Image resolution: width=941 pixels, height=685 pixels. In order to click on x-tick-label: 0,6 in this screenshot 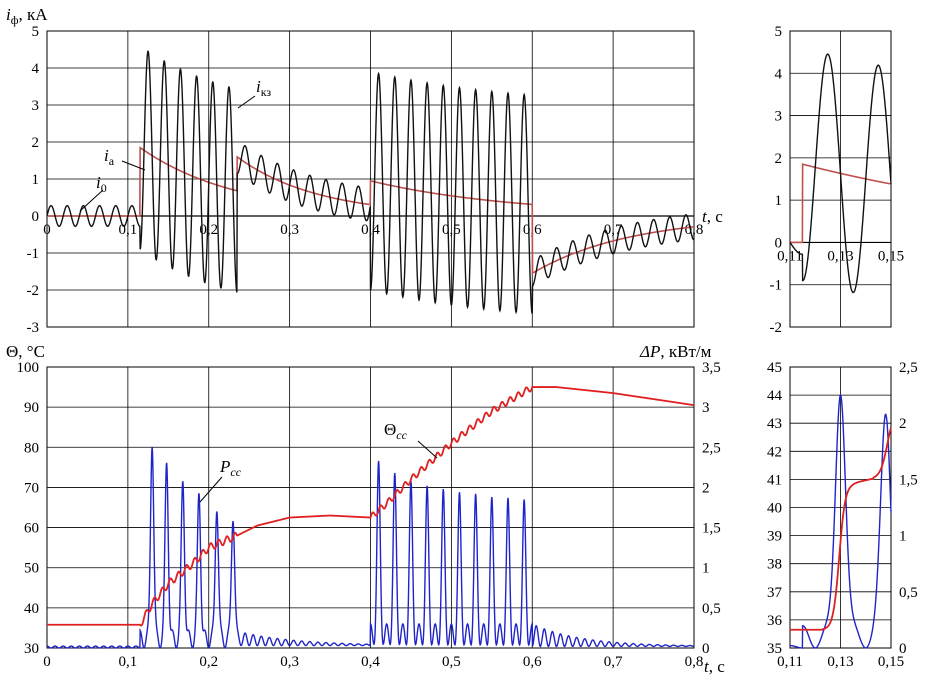, I will do `click(532, 662)`.